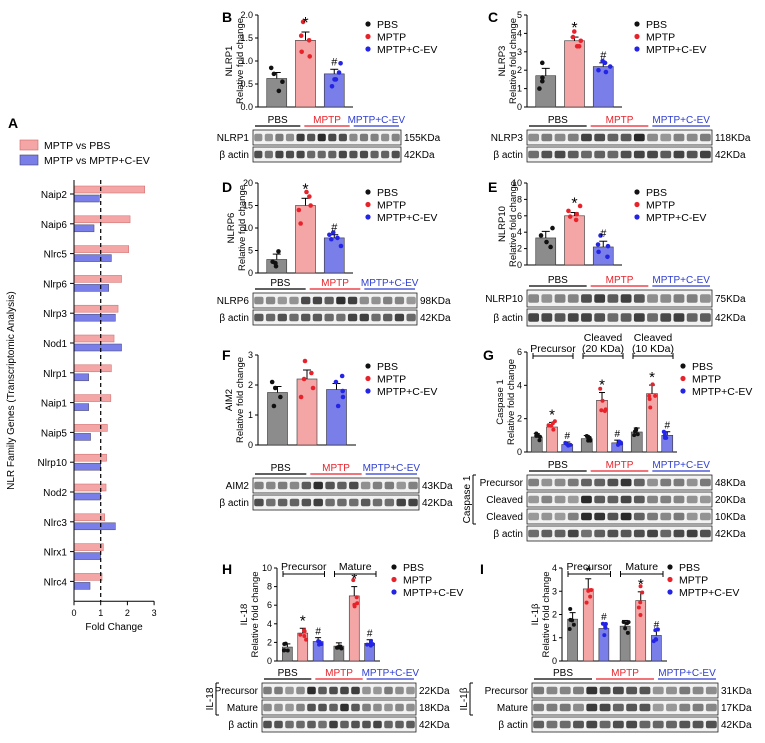 Image resolution: width=765 pixels, height=743 pixels. Describe the element at coordinates (519, 265) in the screenshot. I see `y-tick-label-e-0: 0` at that location.